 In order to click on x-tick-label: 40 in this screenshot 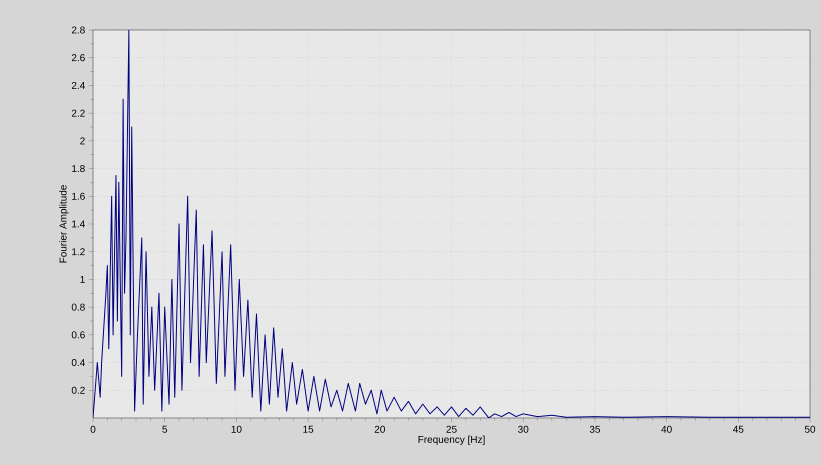, I will do `click(666, 429)`.